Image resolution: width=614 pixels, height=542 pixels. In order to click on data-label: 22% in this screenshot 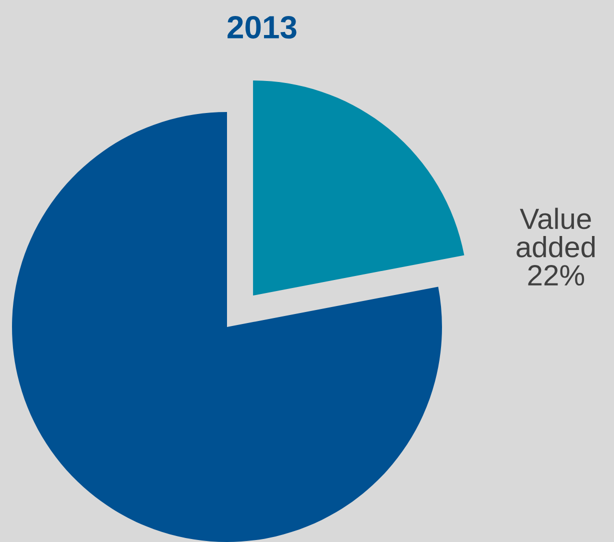, I will do `click(556, 275)`.